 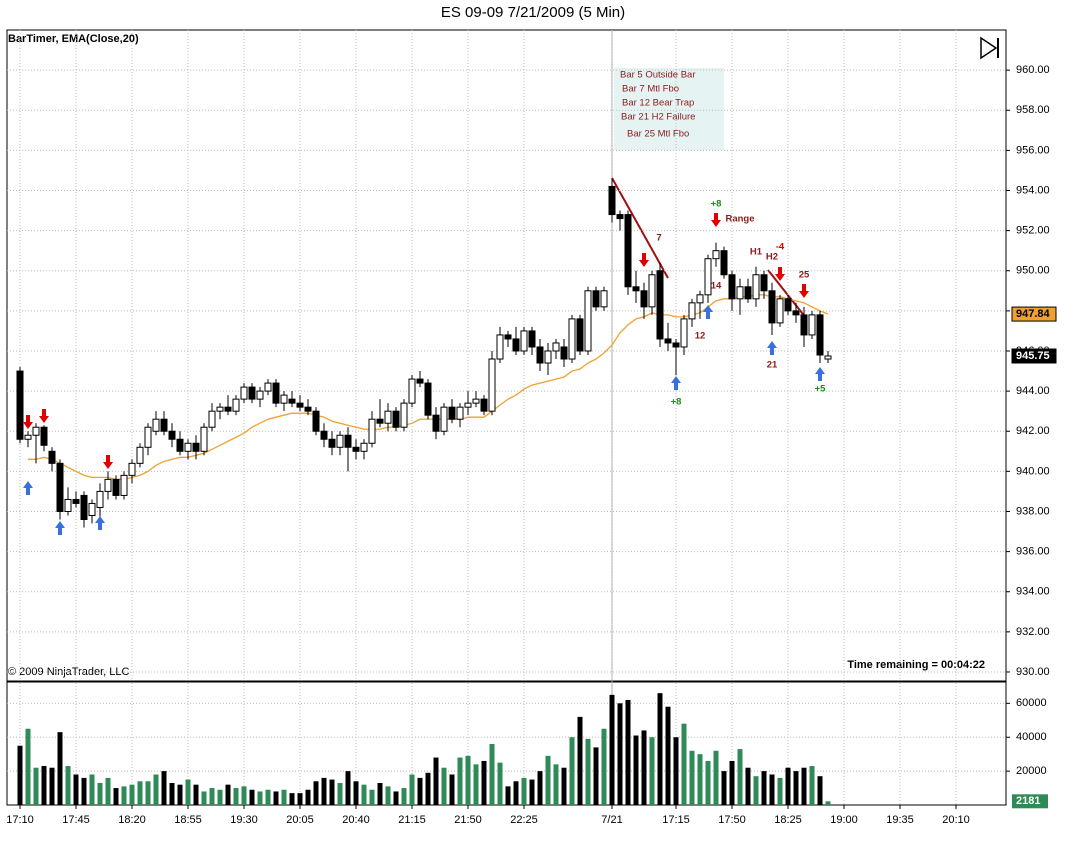 What do you see at coordinates (533, 12) in the screenshot?
I see `chart-title: ES 09-09 7/21/2009 (5 Min)` at bounding box center [533, 12].